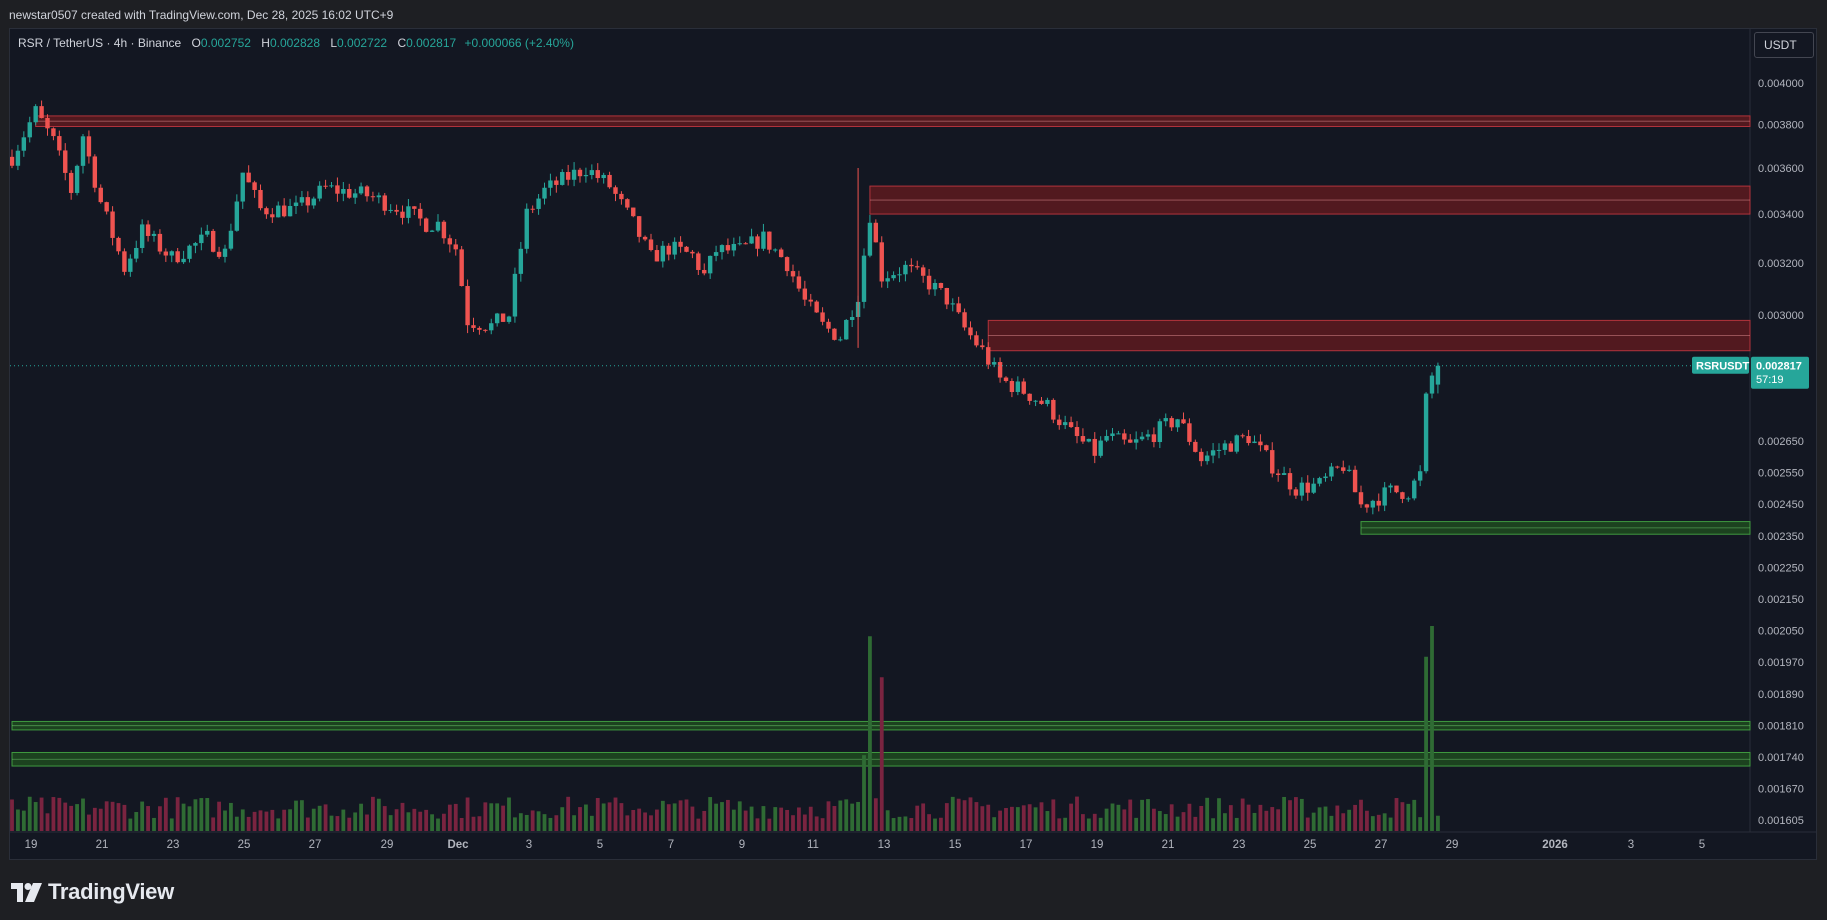 This screenshot has height=920, width=1827. What do you see at coordinates (265, 43) in the screenshot?
I see `high-label: H` at bounding box center [265, 43].